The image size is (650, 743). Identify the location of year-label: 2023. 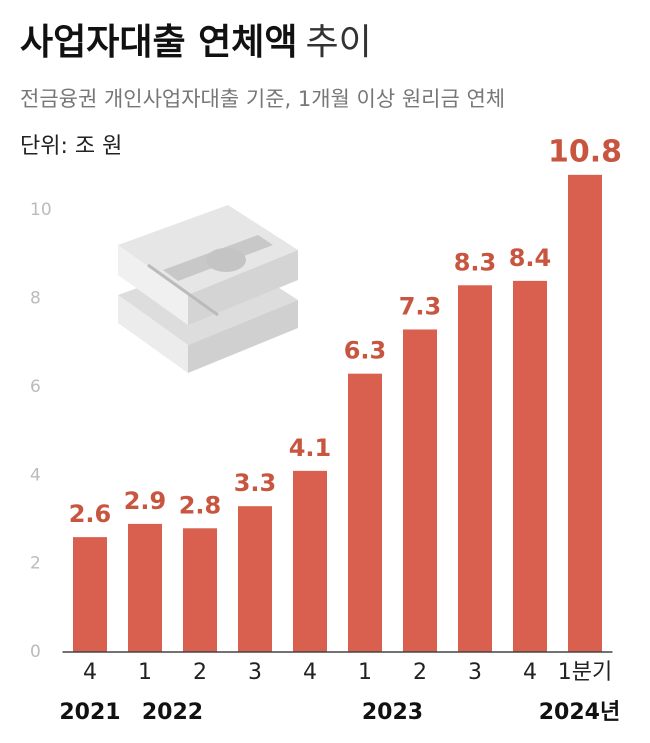
(392, 712).